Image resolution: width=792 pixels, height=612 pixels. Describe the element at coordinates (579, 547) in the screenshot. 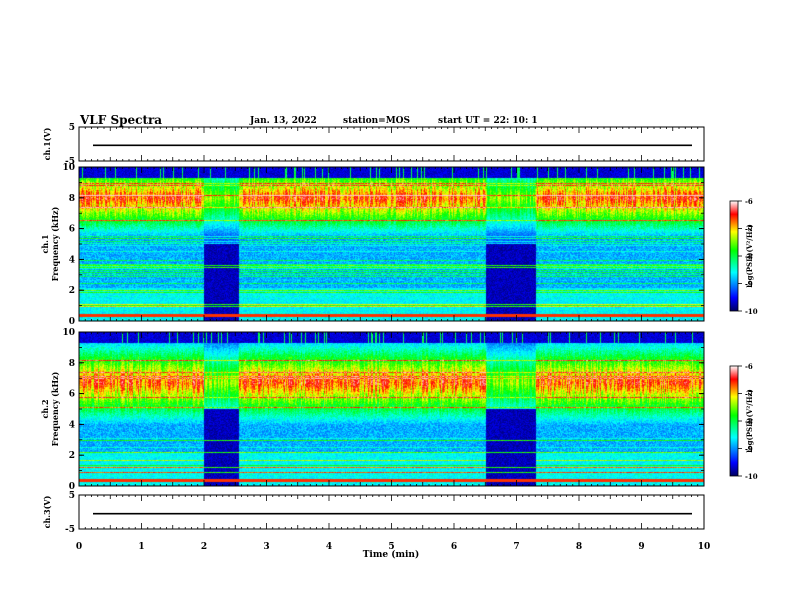

I see `x-tick-label: 8` at that location.